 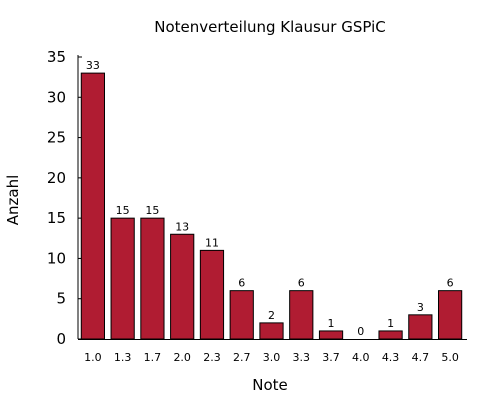 What do you see at coordinates (421, 357) in the screenshot?
I see `x-tick-label: 4.7` at bounding box center [421, 357].